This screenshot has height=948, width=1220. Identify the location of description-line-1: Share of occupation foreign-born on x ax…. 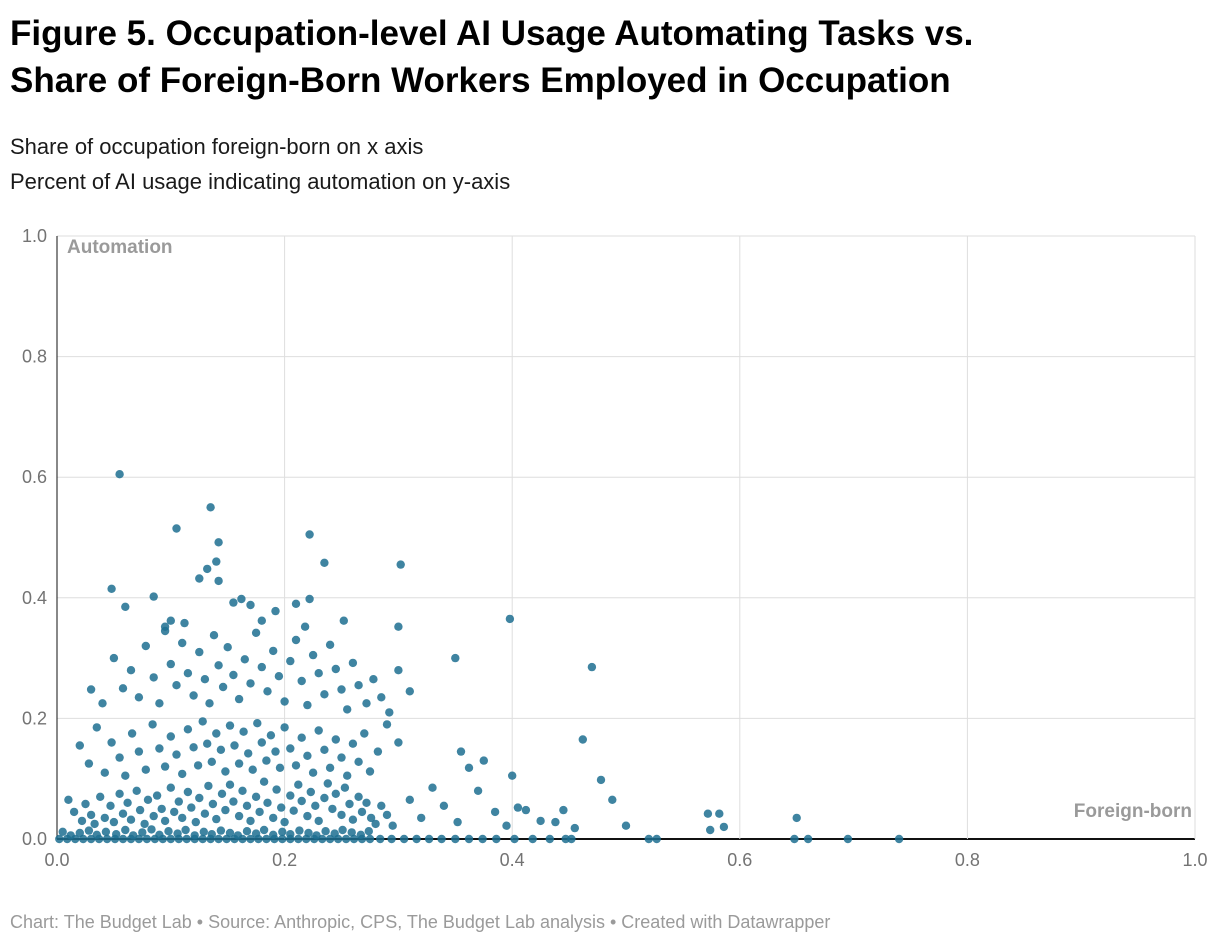
(217, 146).